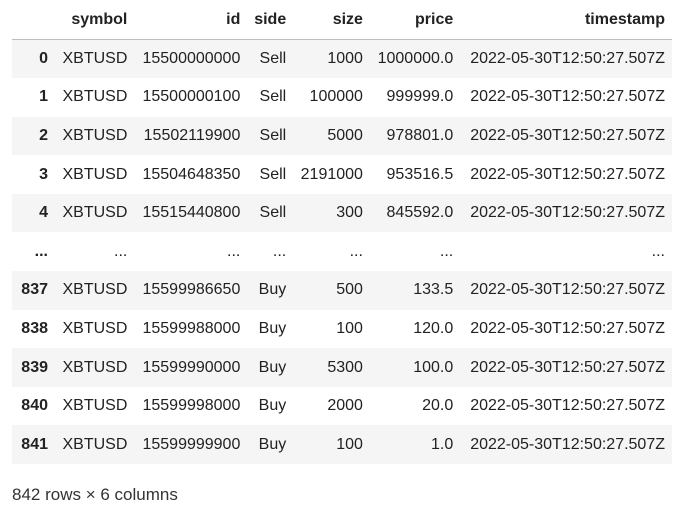  I want to click on cell-price: 120.0, so click(433, 328).